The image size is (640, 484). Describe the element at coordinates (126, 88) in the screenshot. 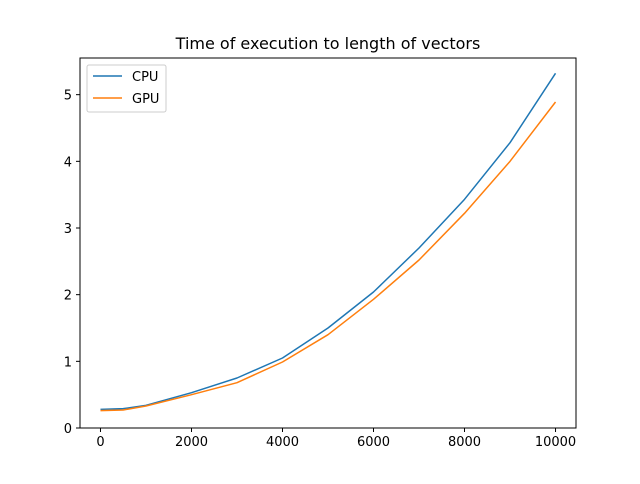

I see `legend: CPU GPU` at that location.